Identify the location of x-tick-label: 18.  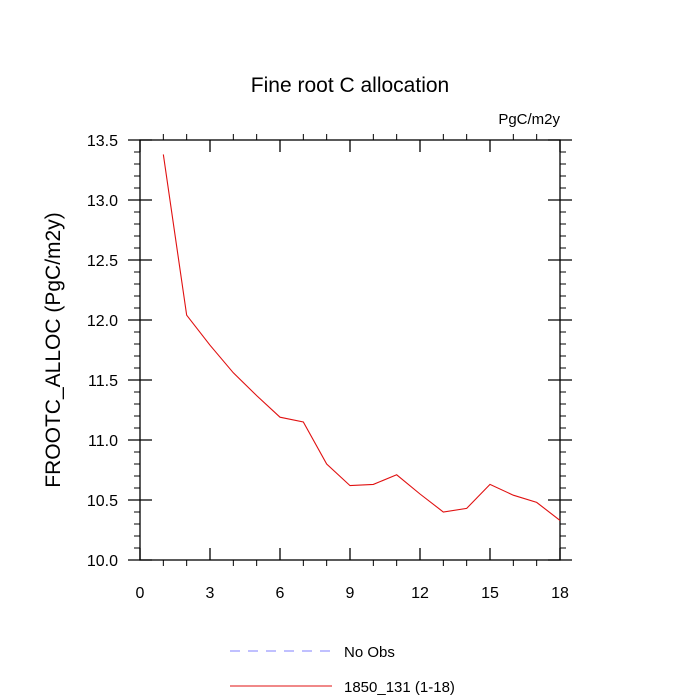
(560, 593).